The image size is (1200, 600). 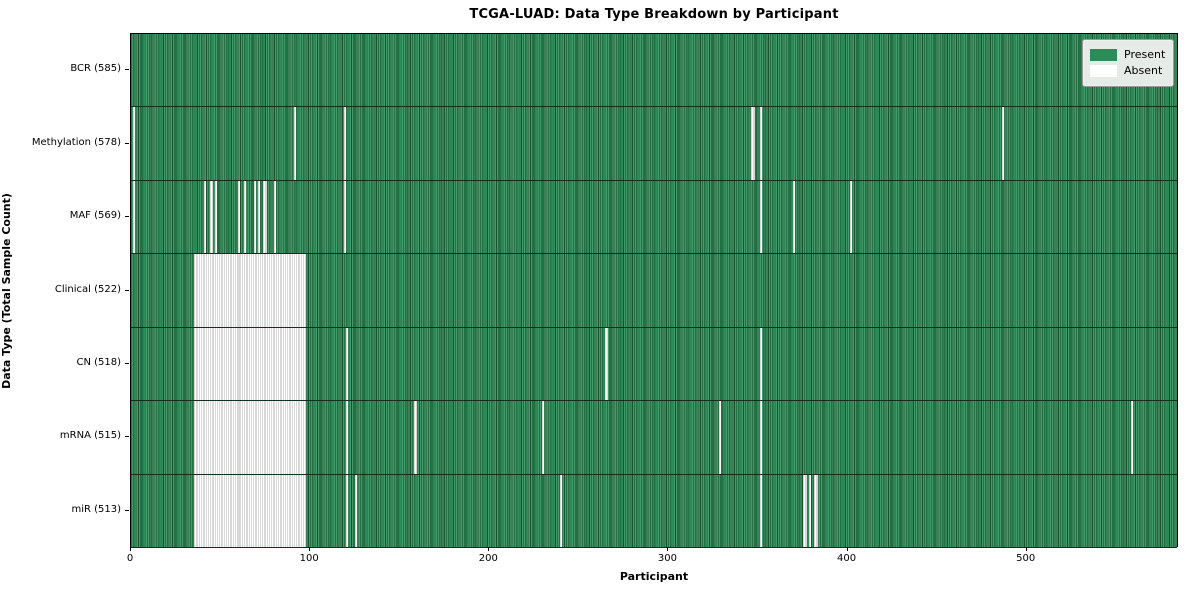 What do you see at coordinates (654, 217) in the screenshot?
I see `heatmap-row-MAF` at bounding box center [654, 217].